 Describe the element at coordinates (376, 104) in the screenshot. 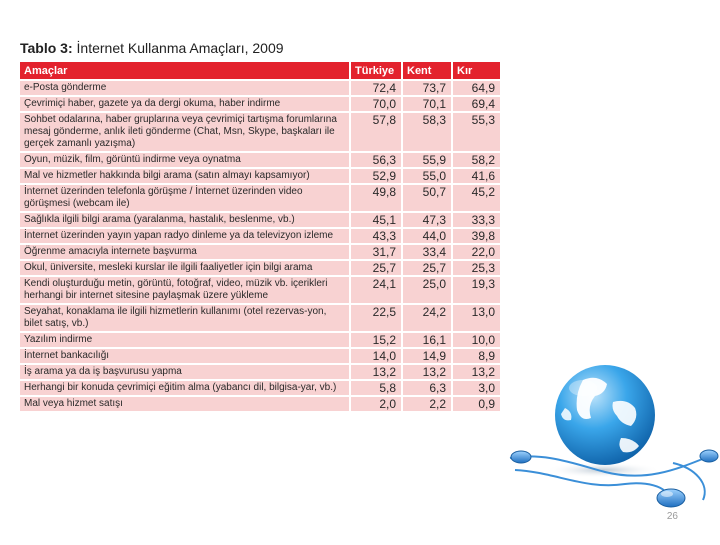

I see `cell-turkiye: 70,0` at that location.